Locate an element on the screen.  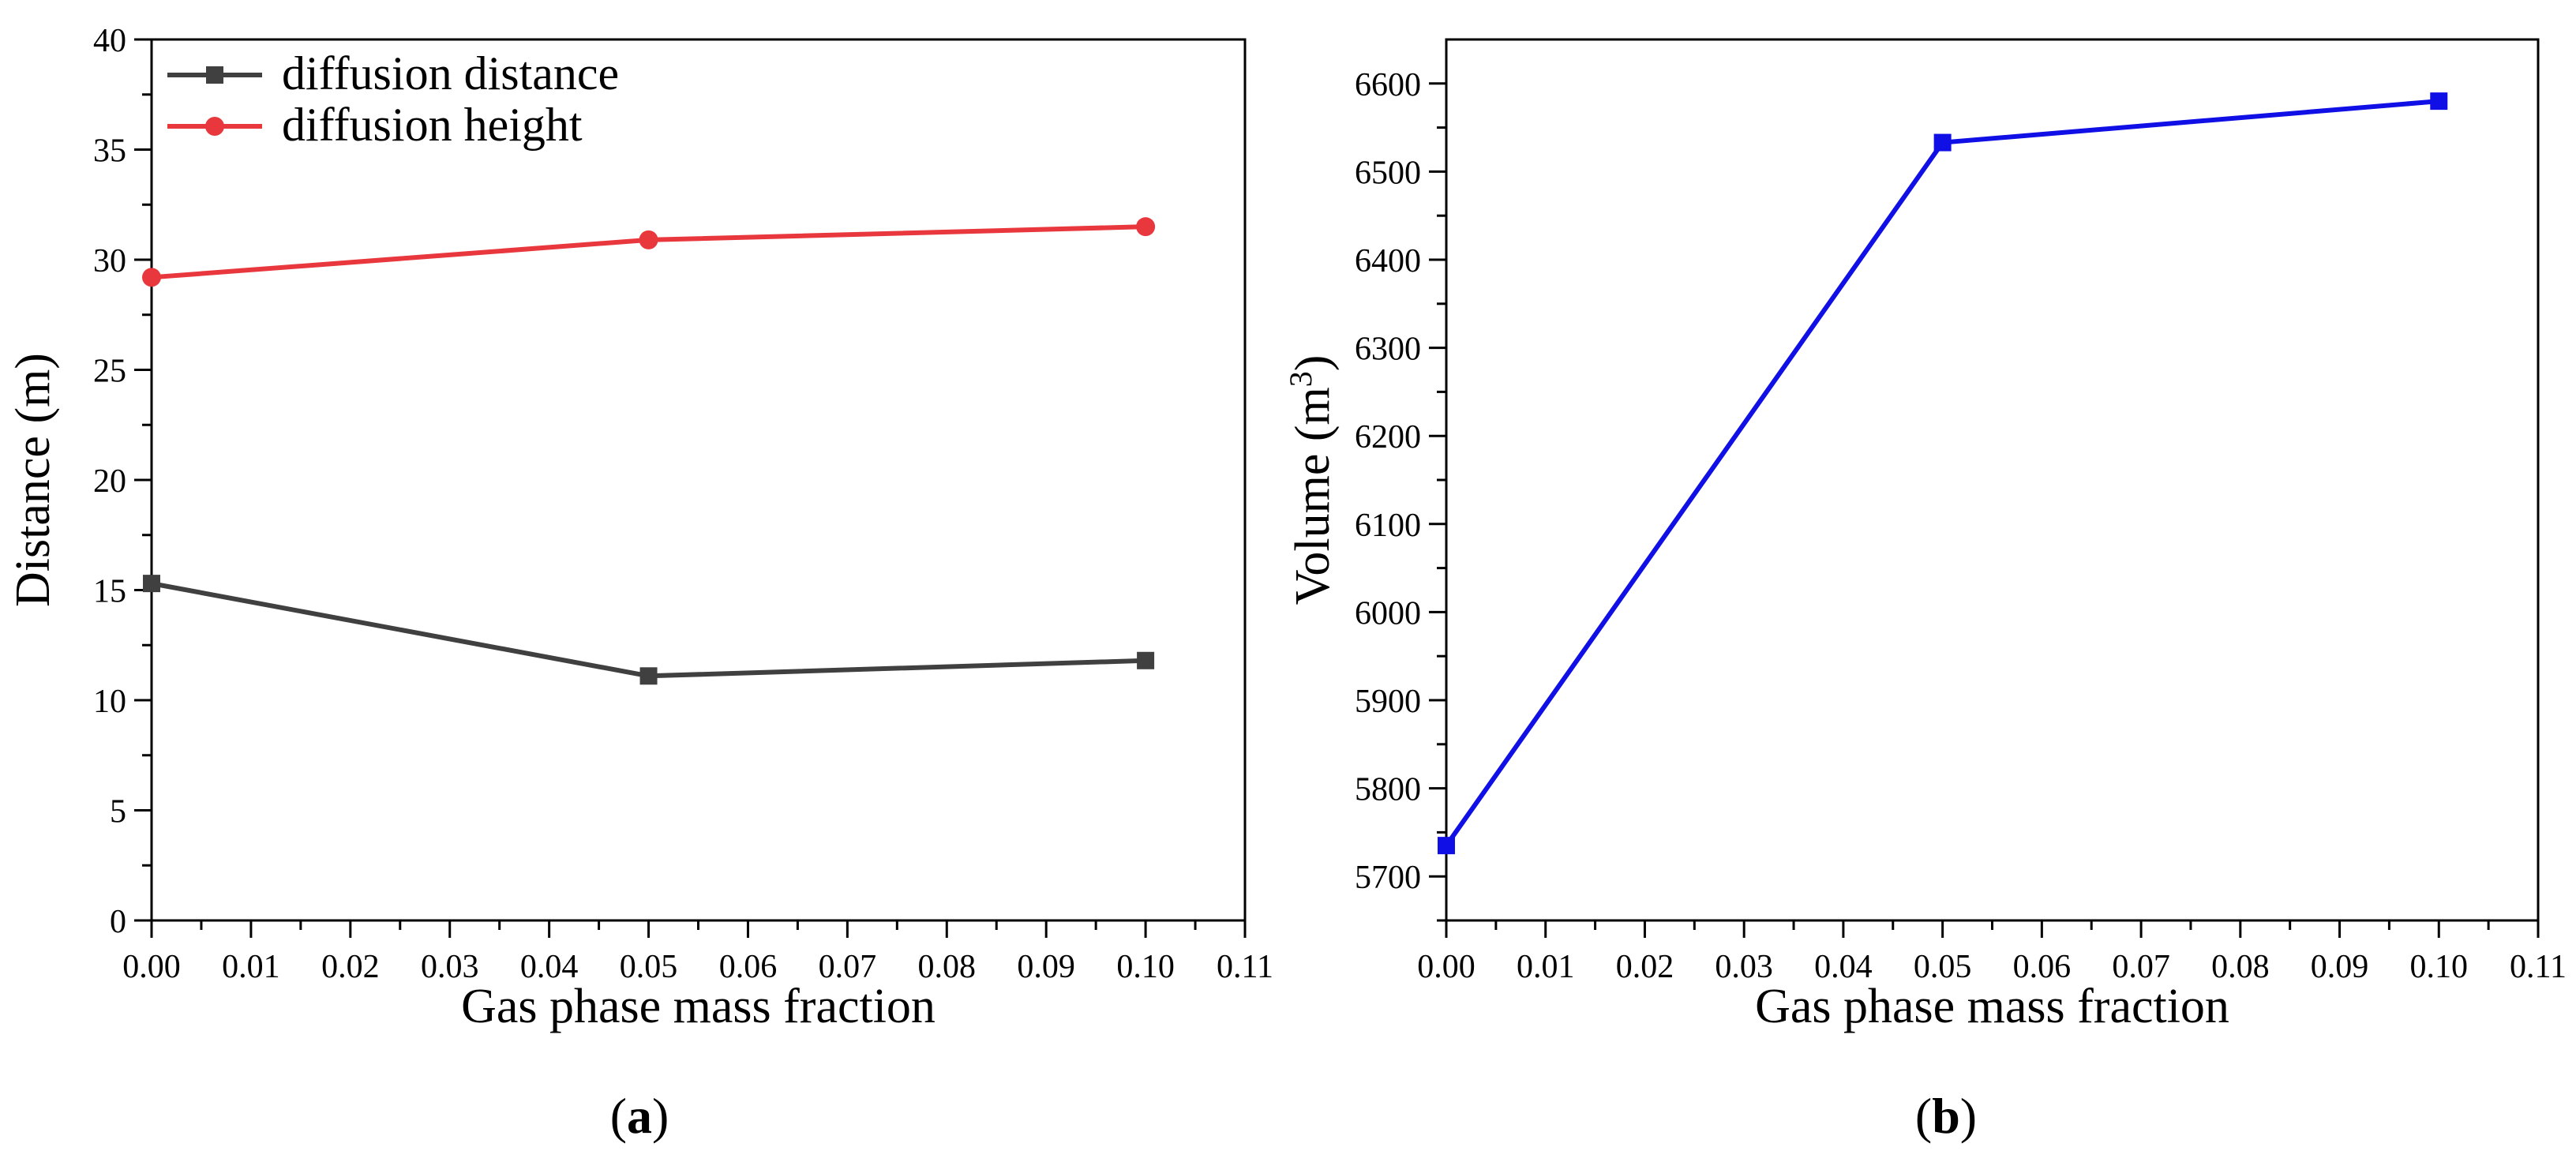
legend-label: diffusion distance is located at coordinates (451, 73).